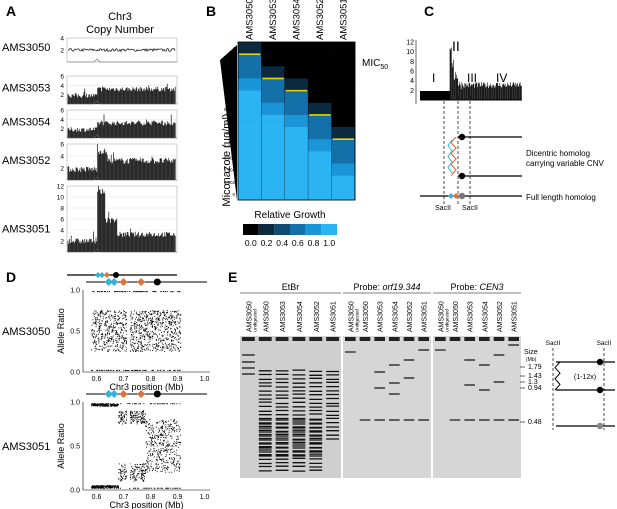 The width and height of the screenshot is (617, 509). What do you see at coordinates (75, 291) in the screenshot?
I see `y-tick-label: 1.0` at bounding box center [75, 291].